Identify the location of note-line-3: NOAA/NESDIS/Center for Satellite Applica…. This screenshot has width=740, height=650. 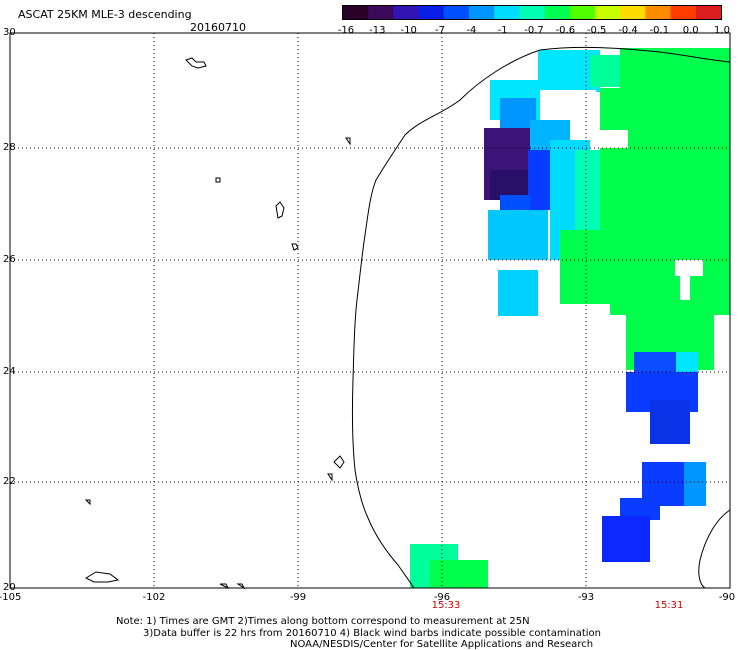
(442, 644).